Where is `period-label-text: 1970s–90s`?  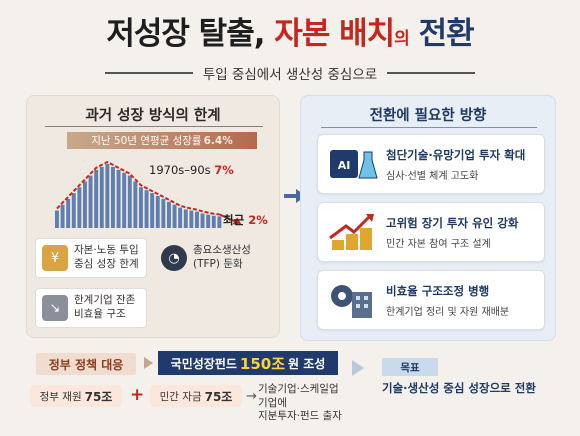 period-label-text: 1970s–90s is located at coordinates (180, 170).